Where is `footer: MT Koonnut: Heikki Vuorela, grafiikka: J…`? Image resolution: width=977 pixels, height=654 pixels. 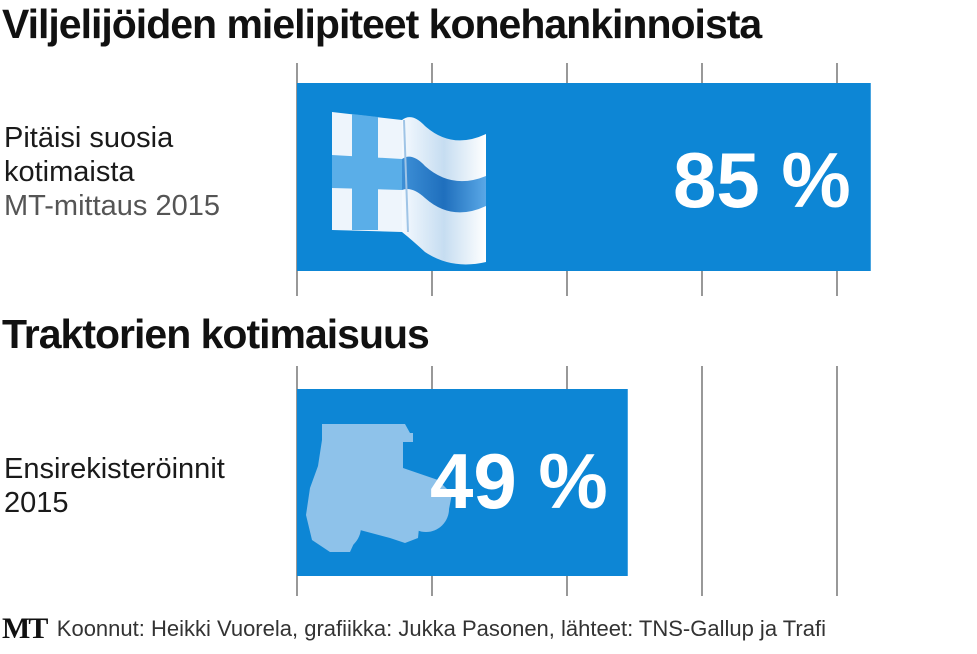
footer: MT Koonnut: Heikki Vuorela, grafiikka: J… is located at coordinates (414, 629).